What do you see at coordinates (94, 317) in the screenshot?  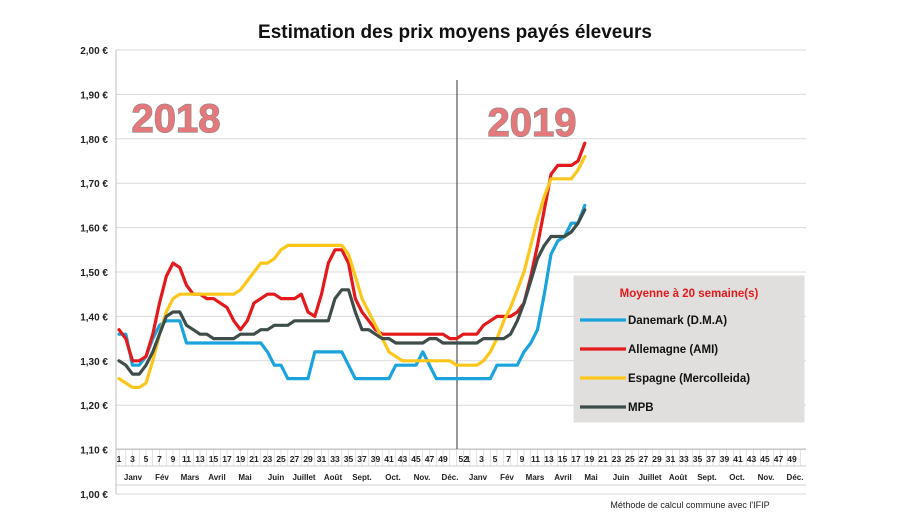 I see `y-tick-label: 1,40 €` at bounding box center [94, 317].